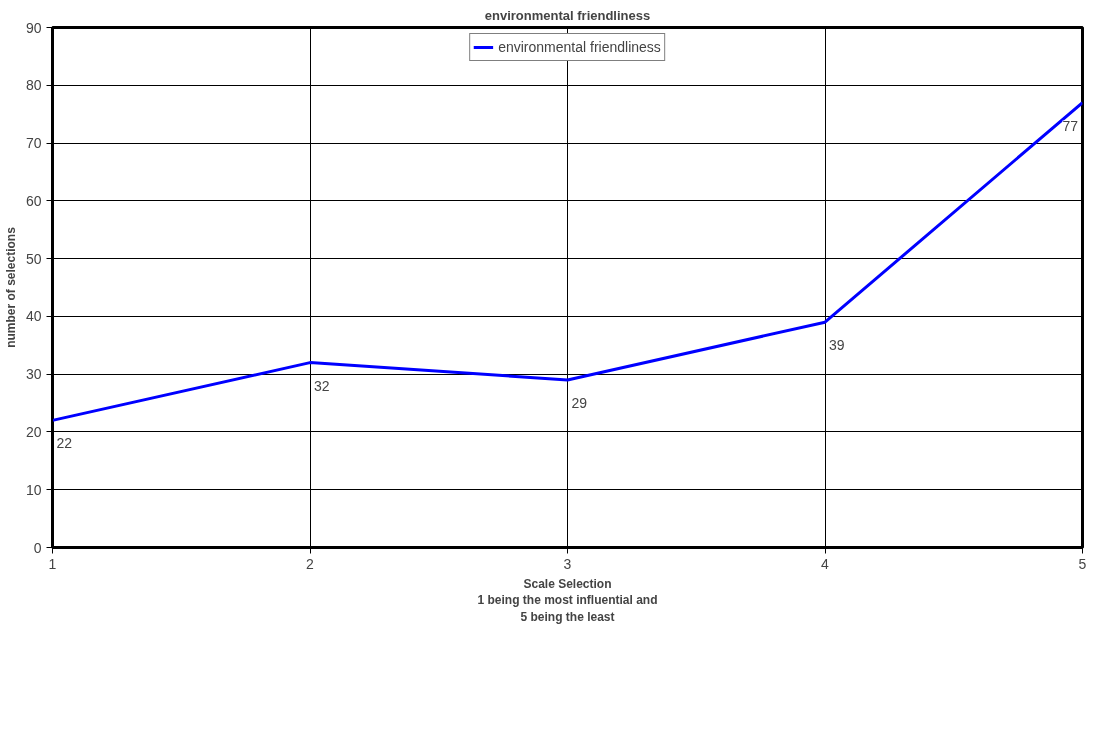 Image resolution: width=1113 pixels, height=740 pixels. I want to click on x-tick-label: 2, so click(310, 563).